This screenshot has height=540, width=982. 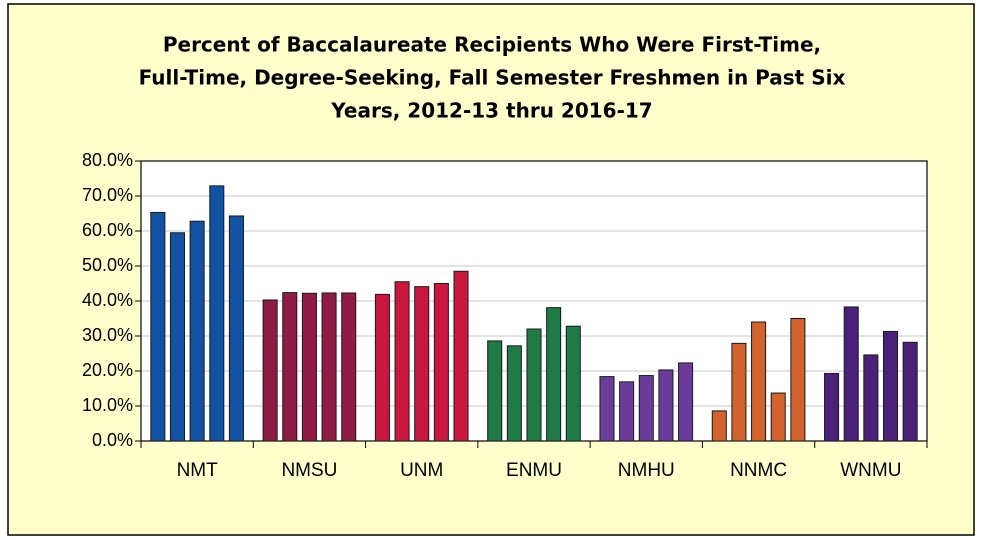 What do you see at coordinates (107, 230) in the screenshot?
I see `y-tick-label: 60.0%` at bounding box center [107, 230].